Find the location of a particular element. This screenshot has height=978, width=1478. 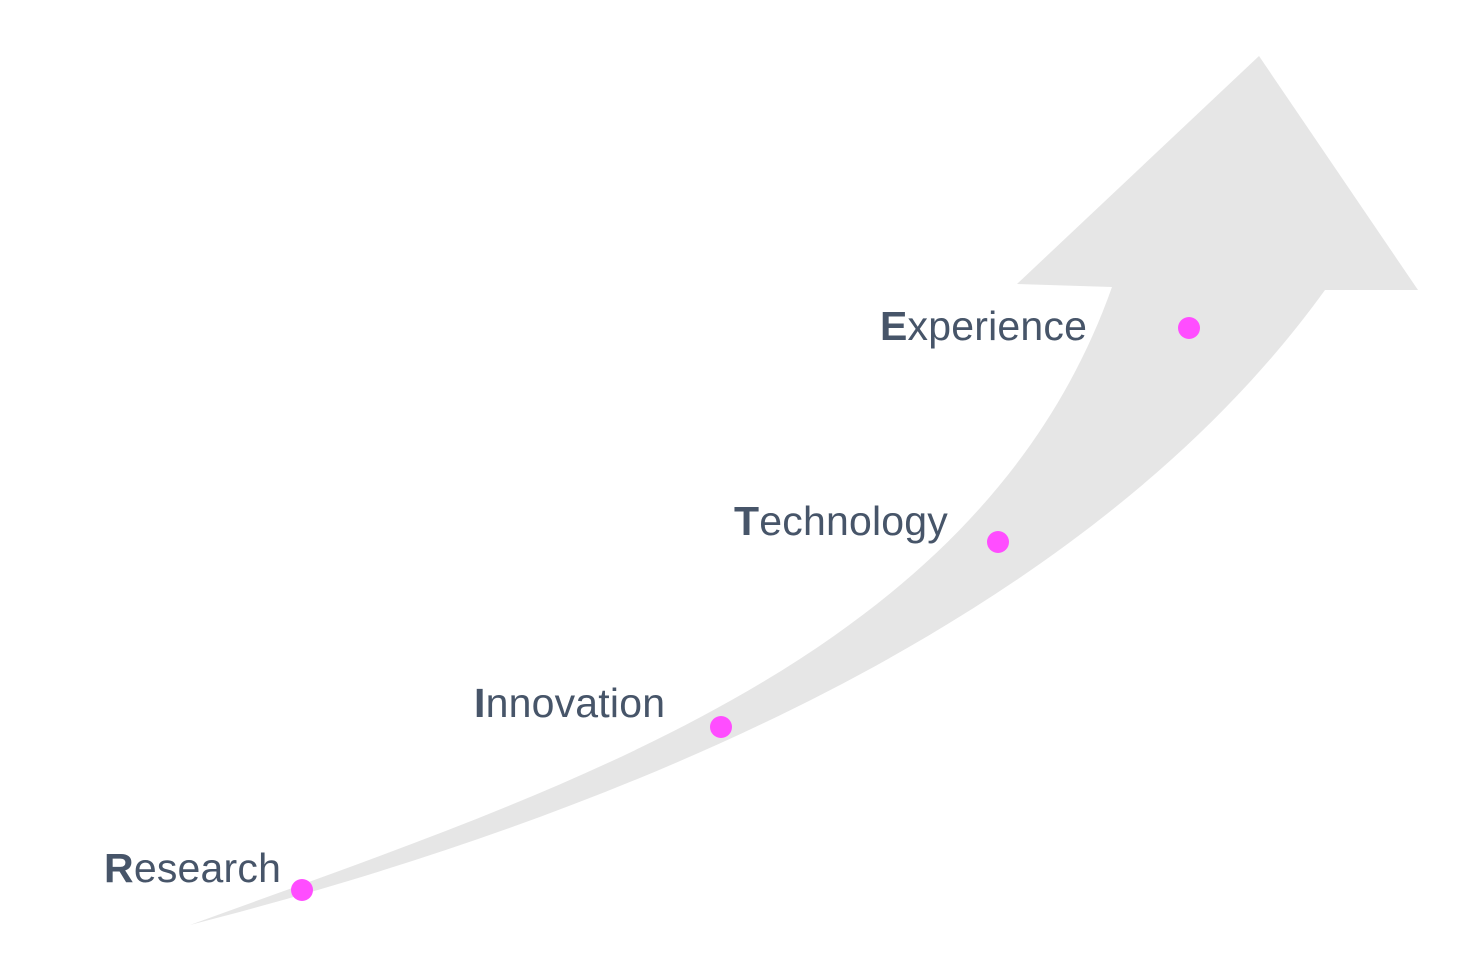

stage-dot-experience is located at coordinates (1189, 328).